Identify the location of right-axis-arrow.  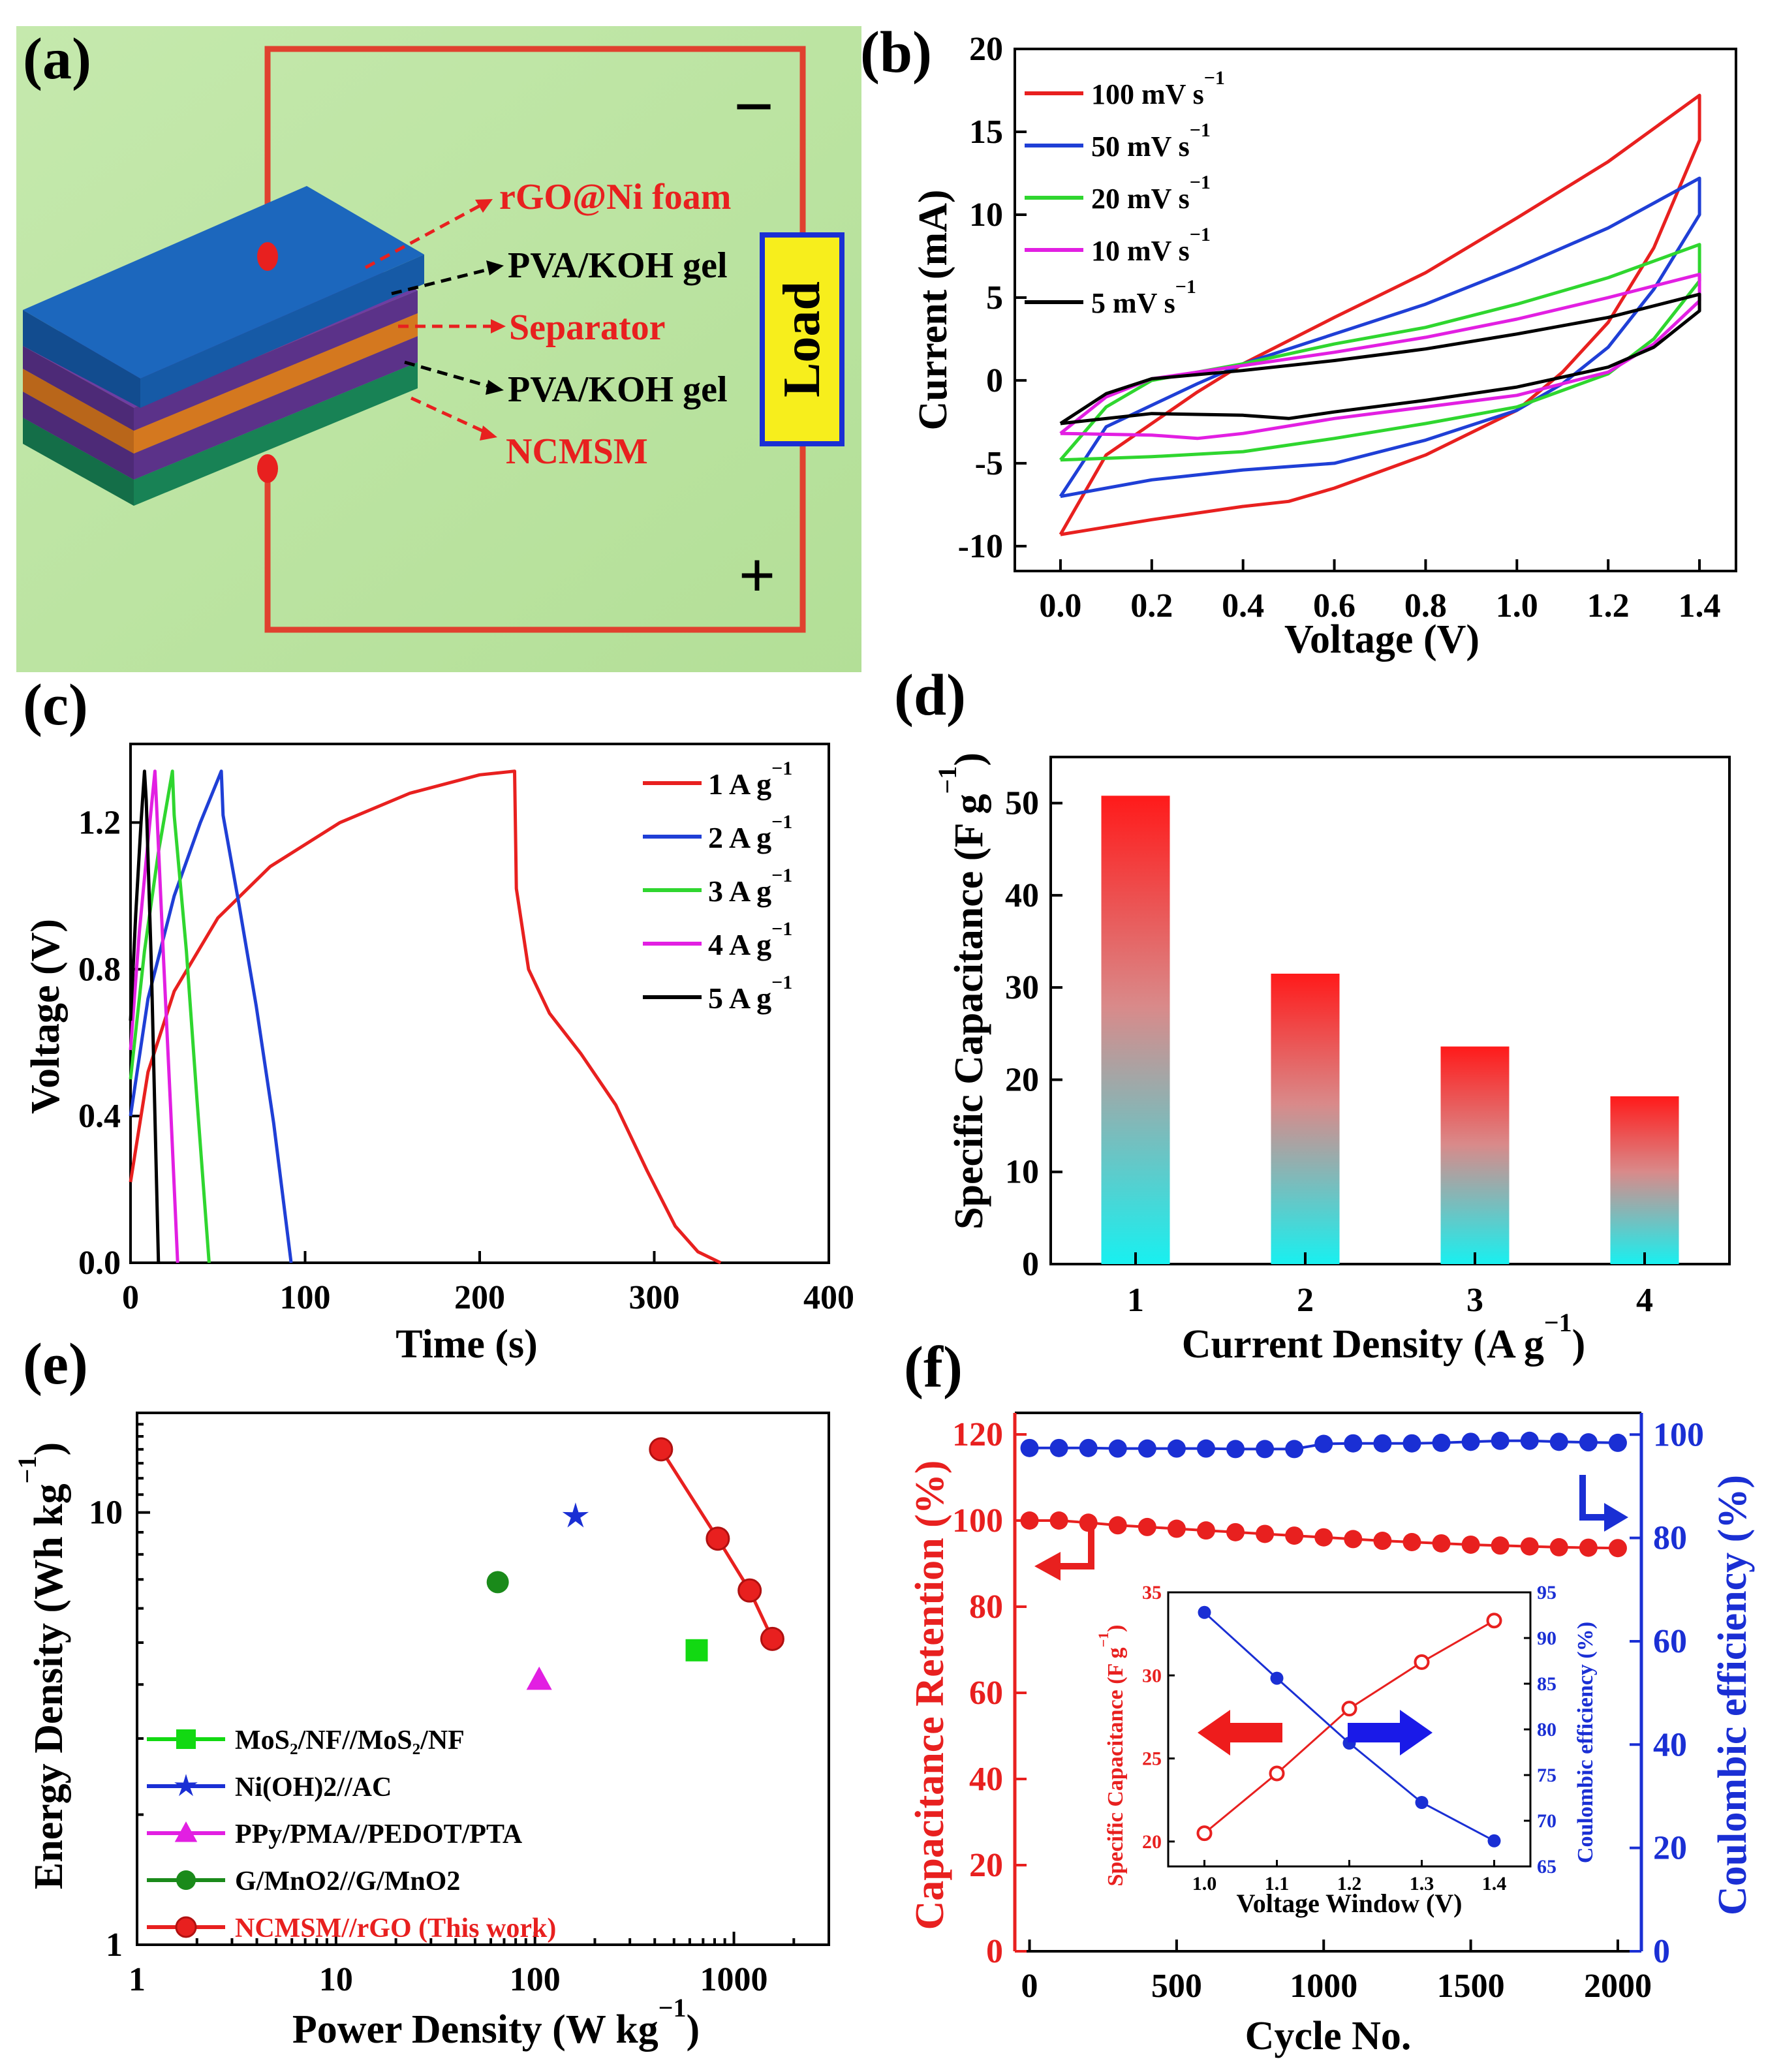
(1594, 1498).